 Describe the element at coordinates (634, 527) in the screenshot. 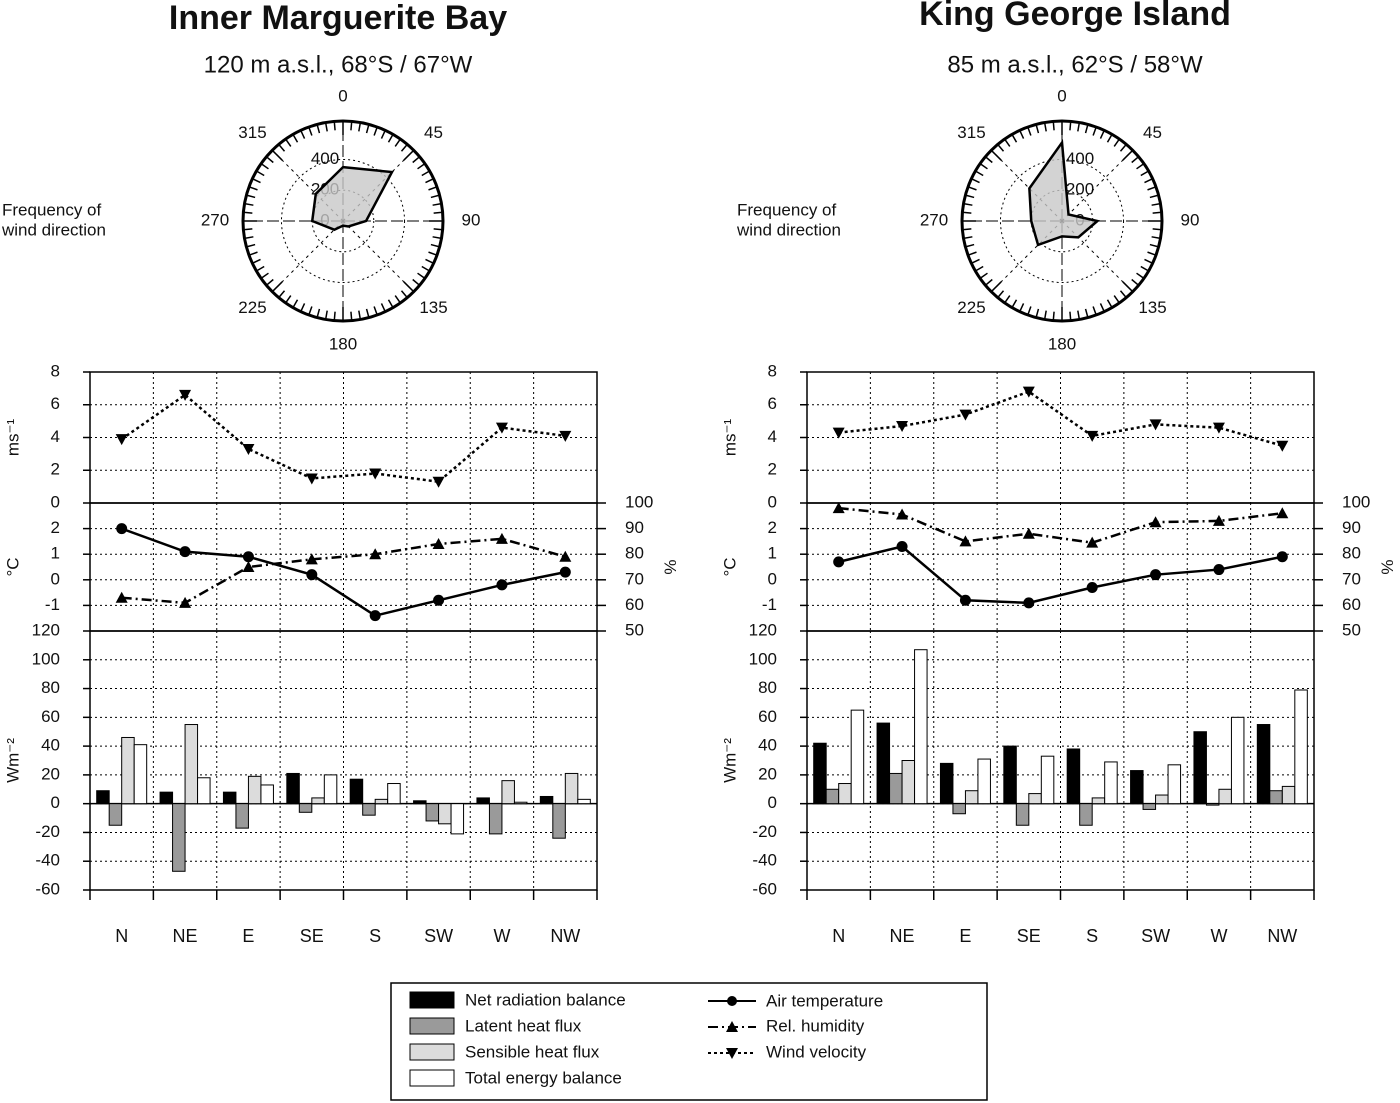

I see `y2-tick-label: 90` at that location.